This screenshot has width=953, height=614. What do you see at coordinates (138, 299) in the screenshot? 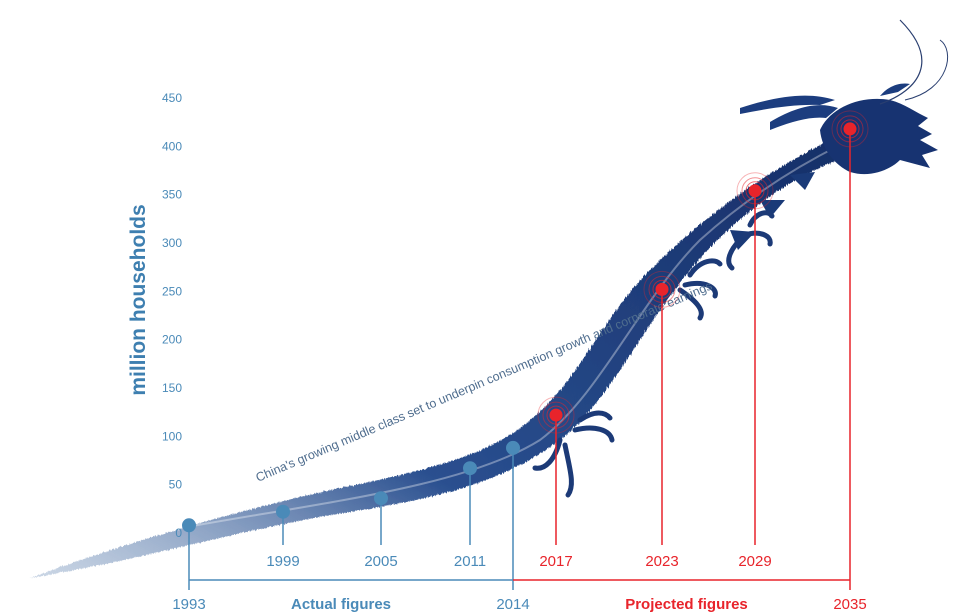
I see `y-axis-label: million households` at bounding box center [138, 299].